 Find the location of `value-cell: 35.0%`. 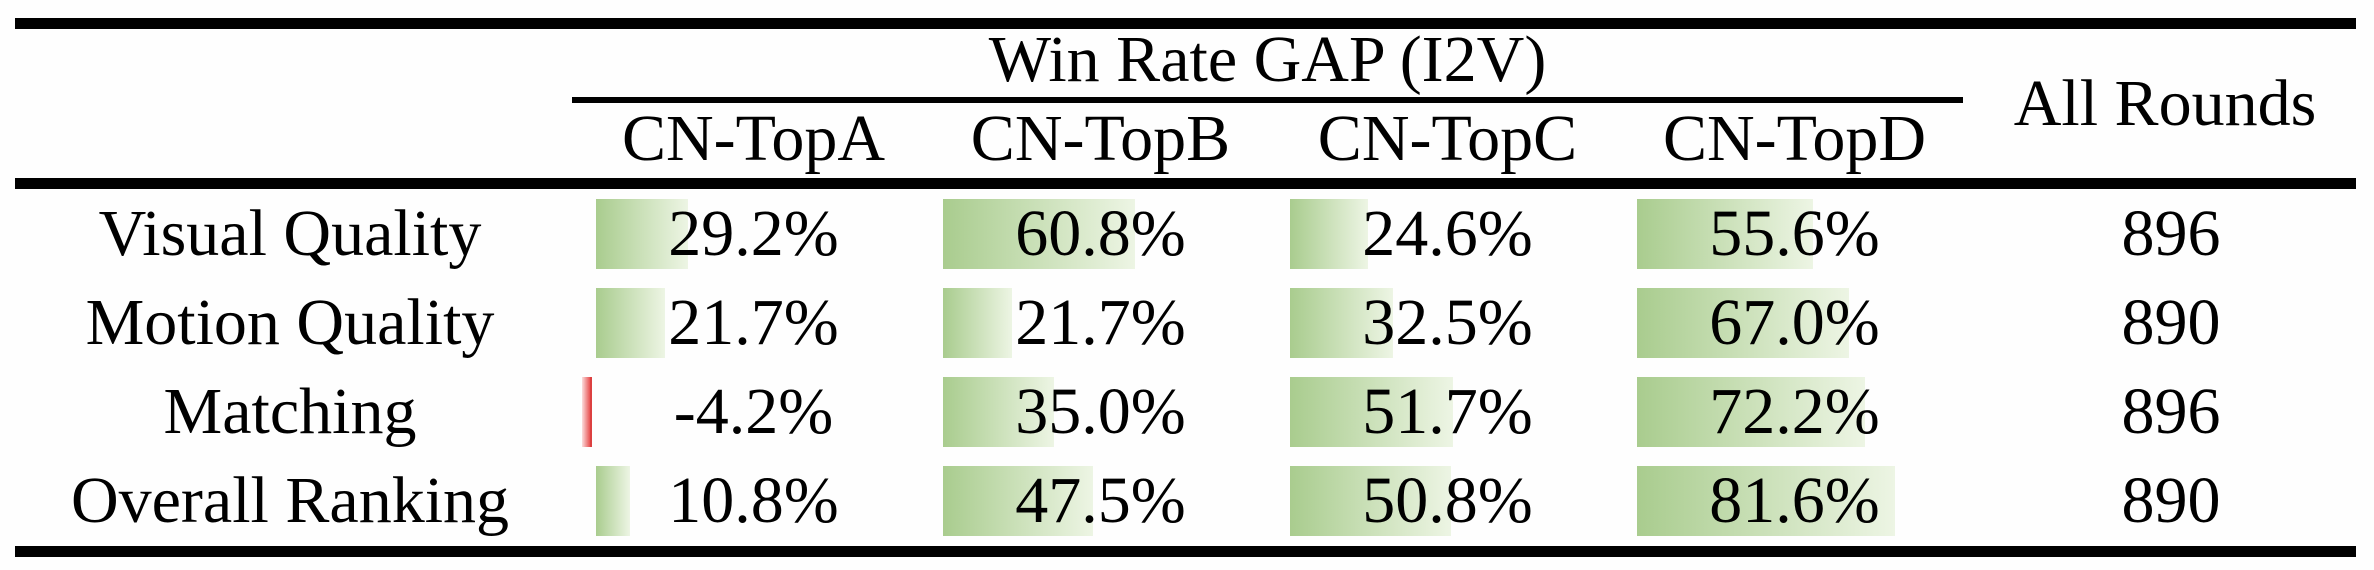

value-cell: 35.0% is located at coordinates (1100, 412).